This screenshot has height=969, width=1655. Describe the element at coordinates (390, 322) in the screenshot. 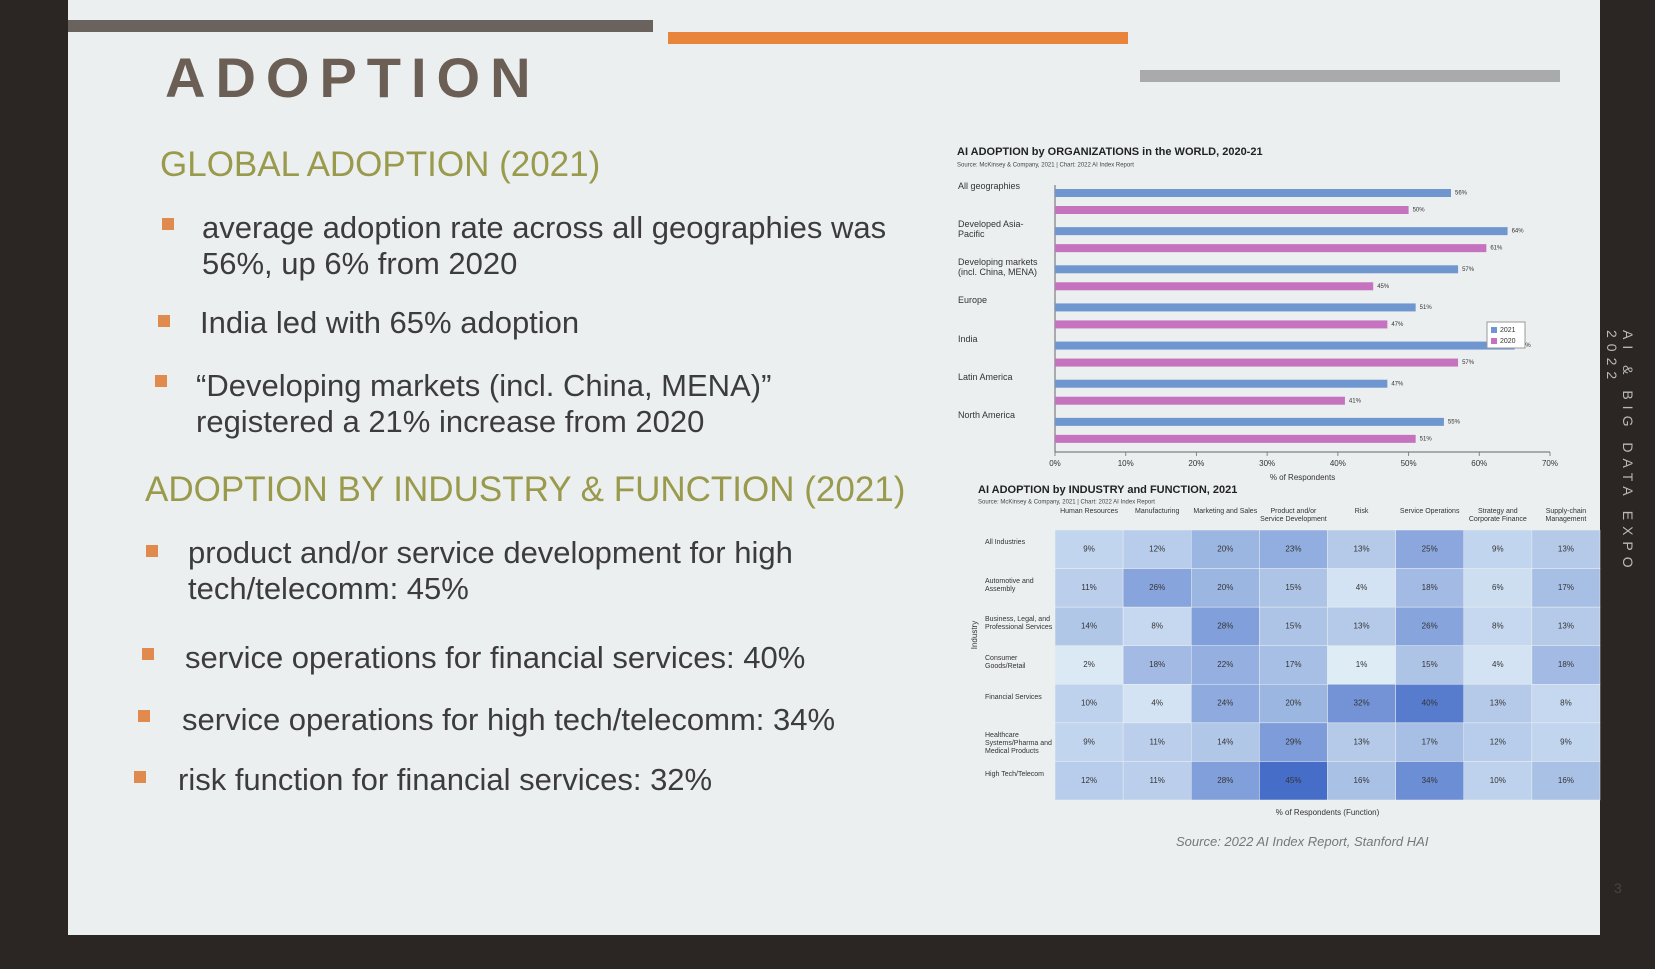

I see `bullet-text: India led with 65% adoption` at that location.